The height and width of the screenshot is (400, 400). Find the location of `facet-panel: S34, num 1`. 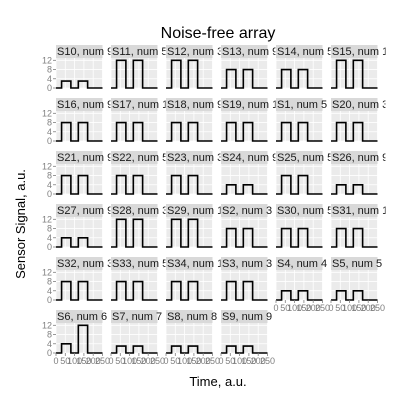

facet-panel: S34, num 1 is located at coordinates (194, 279).